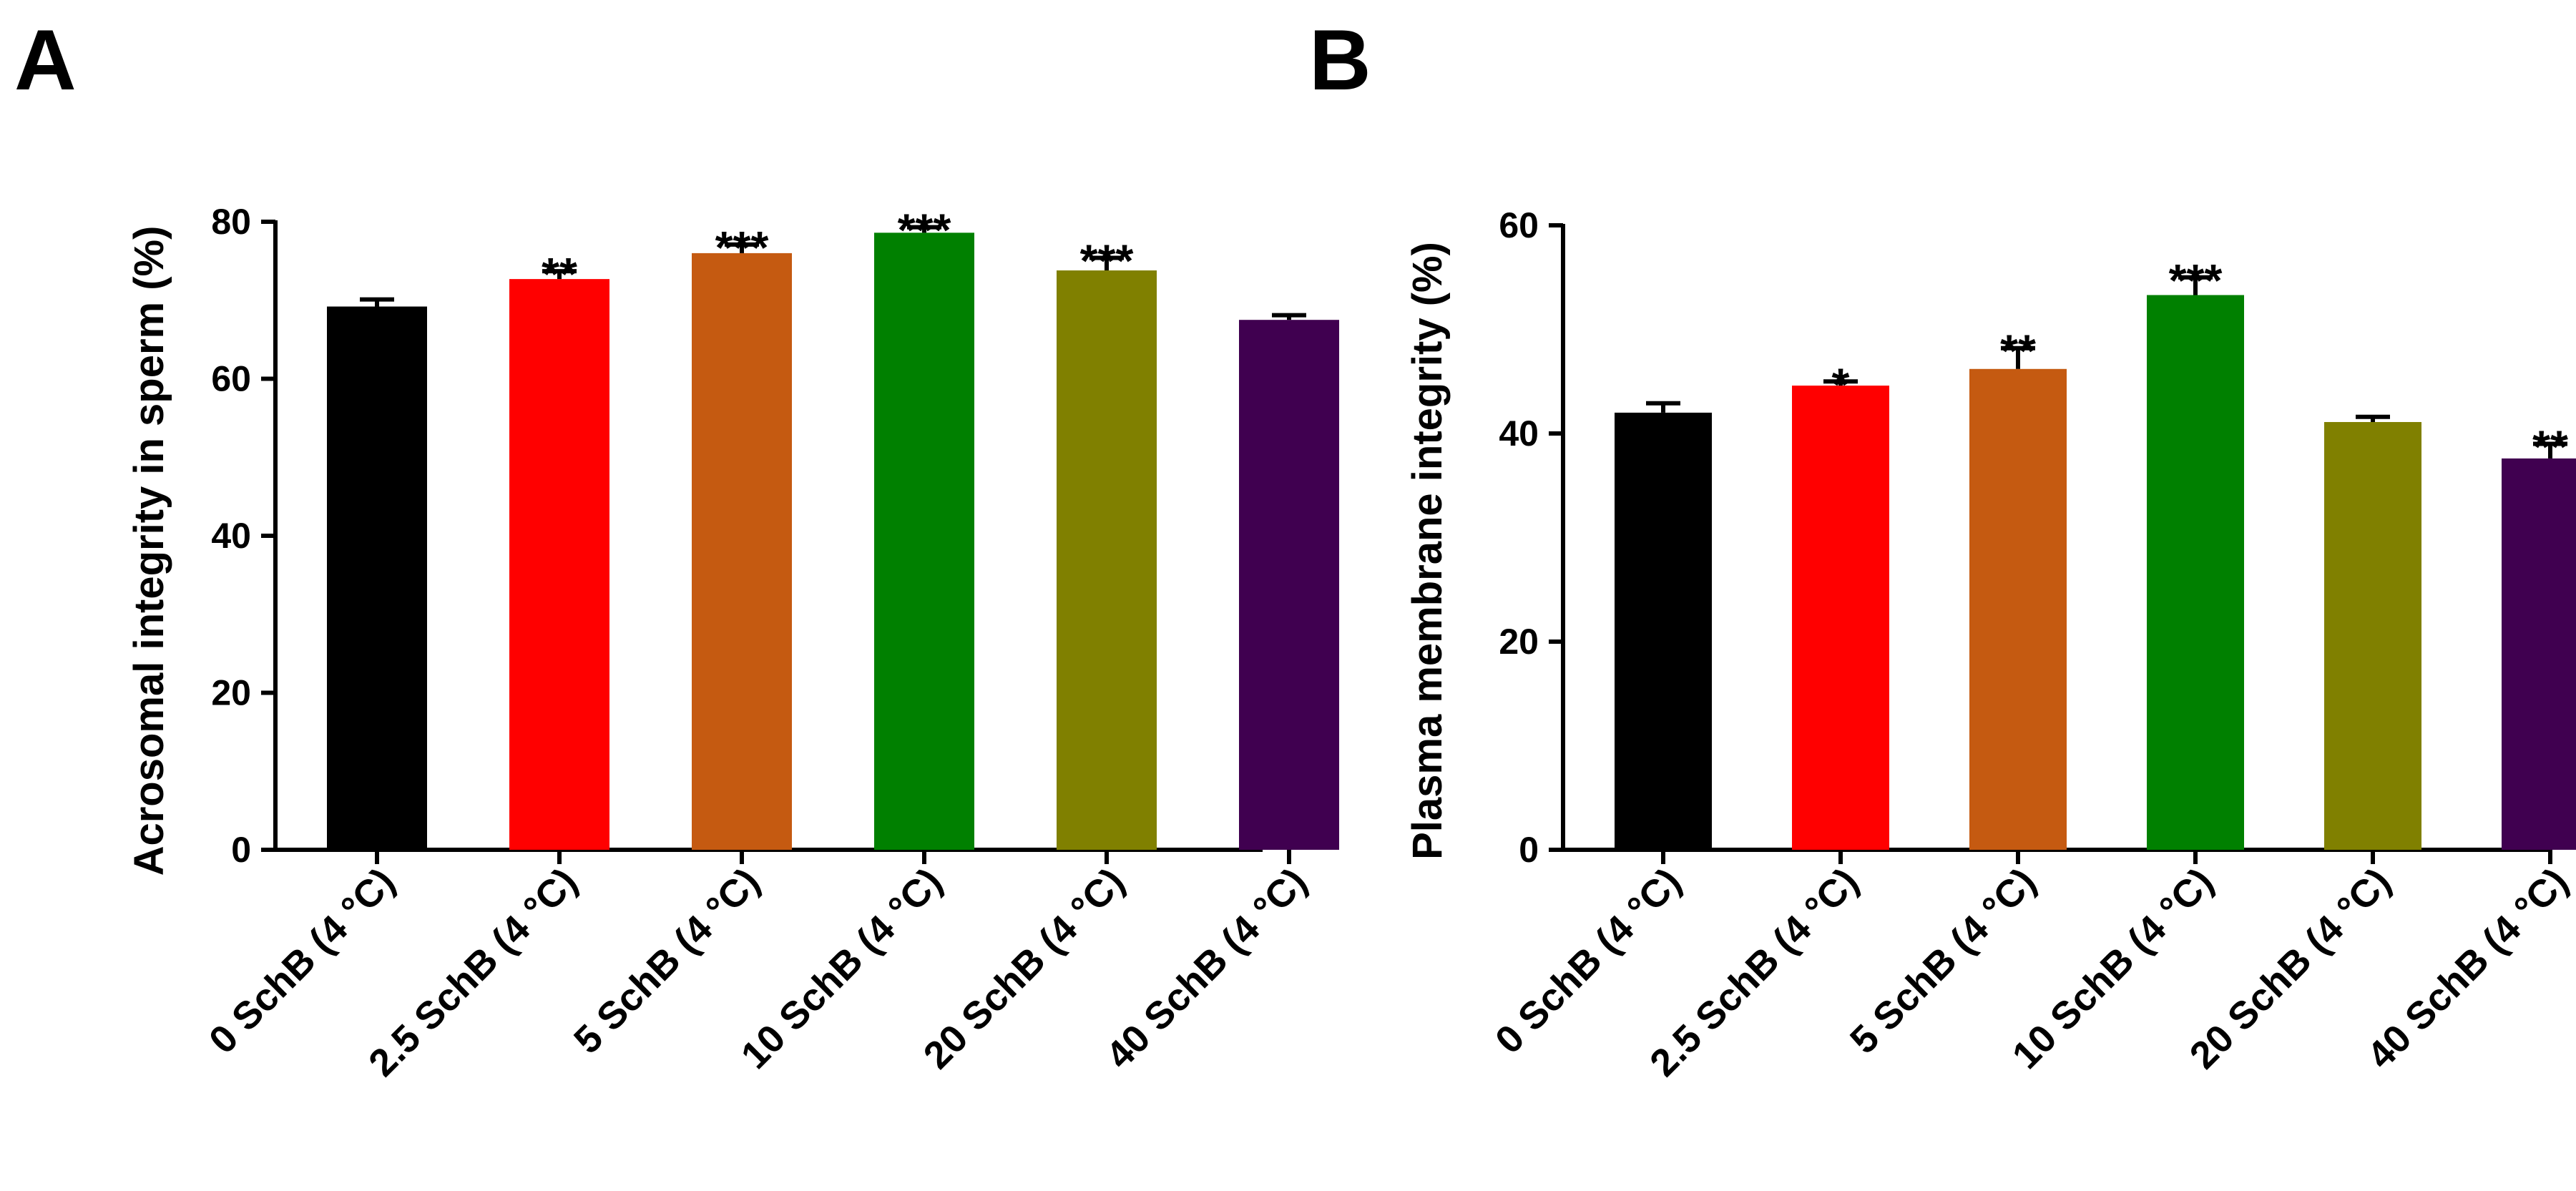 Image resolution: width=2576 pixels, height=1191 pixels. Describe the element at coordinates (2018, 351) in the screenshot. I see `significance-label-b-2: **` at that location.